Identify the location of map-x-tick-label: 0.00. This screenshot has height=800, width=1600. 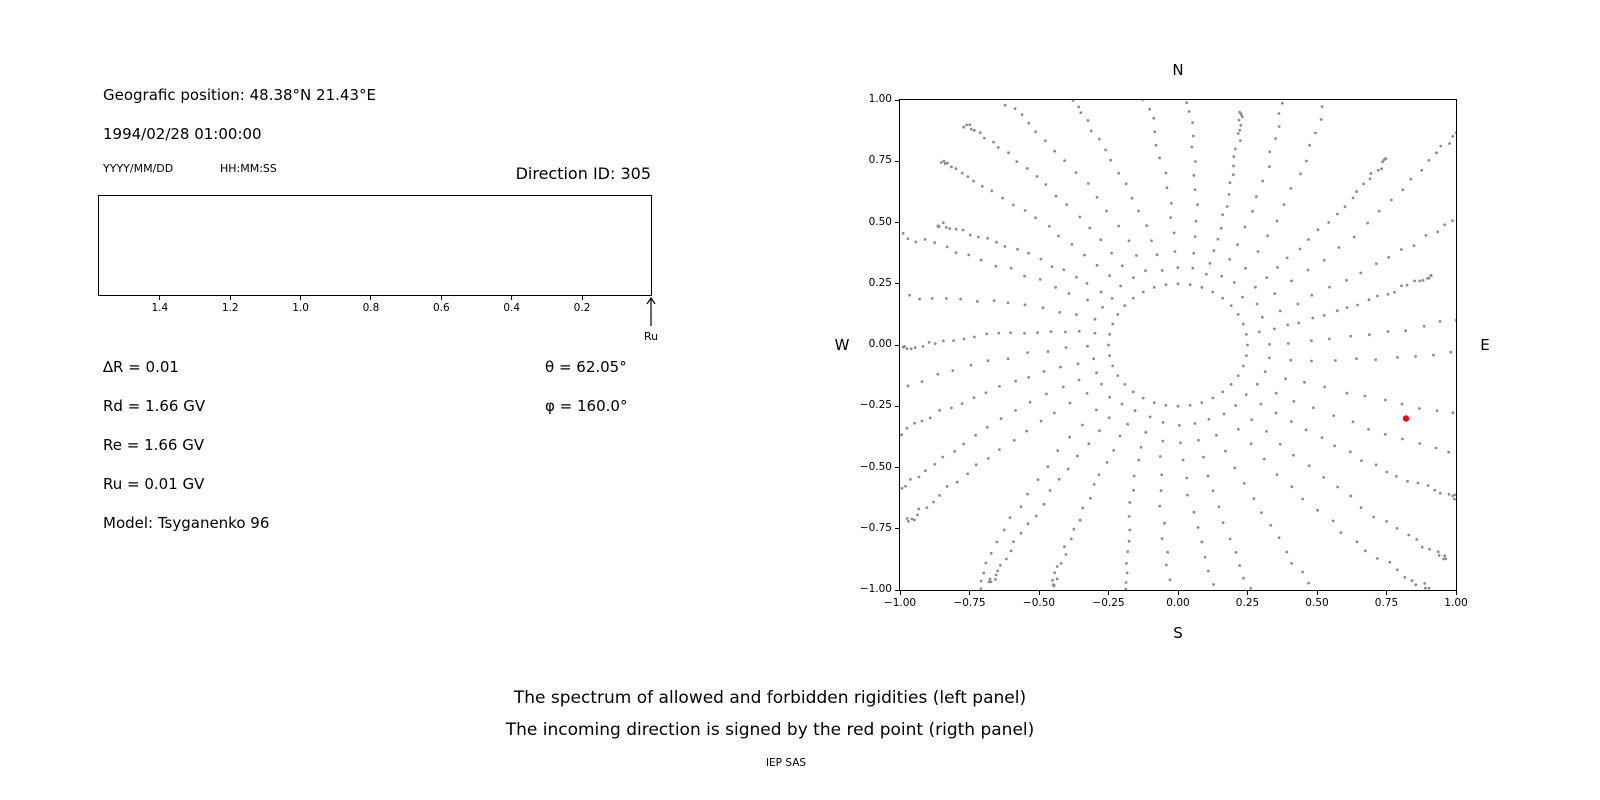
(1178, 603).